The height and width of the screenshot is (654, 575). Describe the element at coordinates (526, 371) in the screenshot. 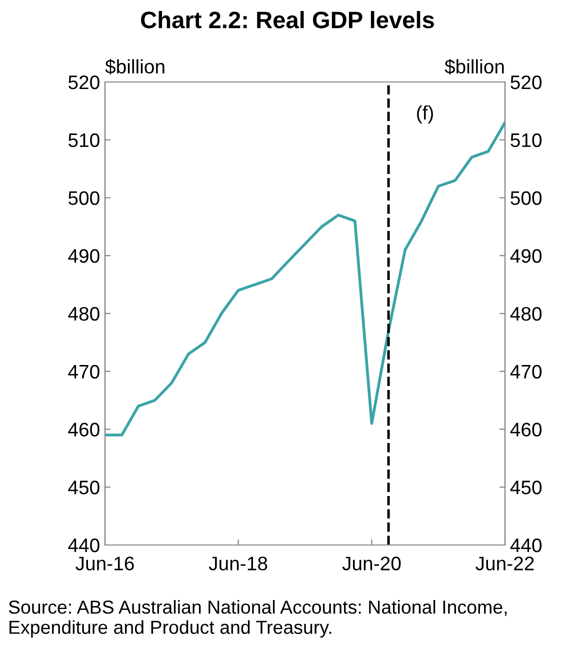

I see `y2-tick-label: 470` at that location.